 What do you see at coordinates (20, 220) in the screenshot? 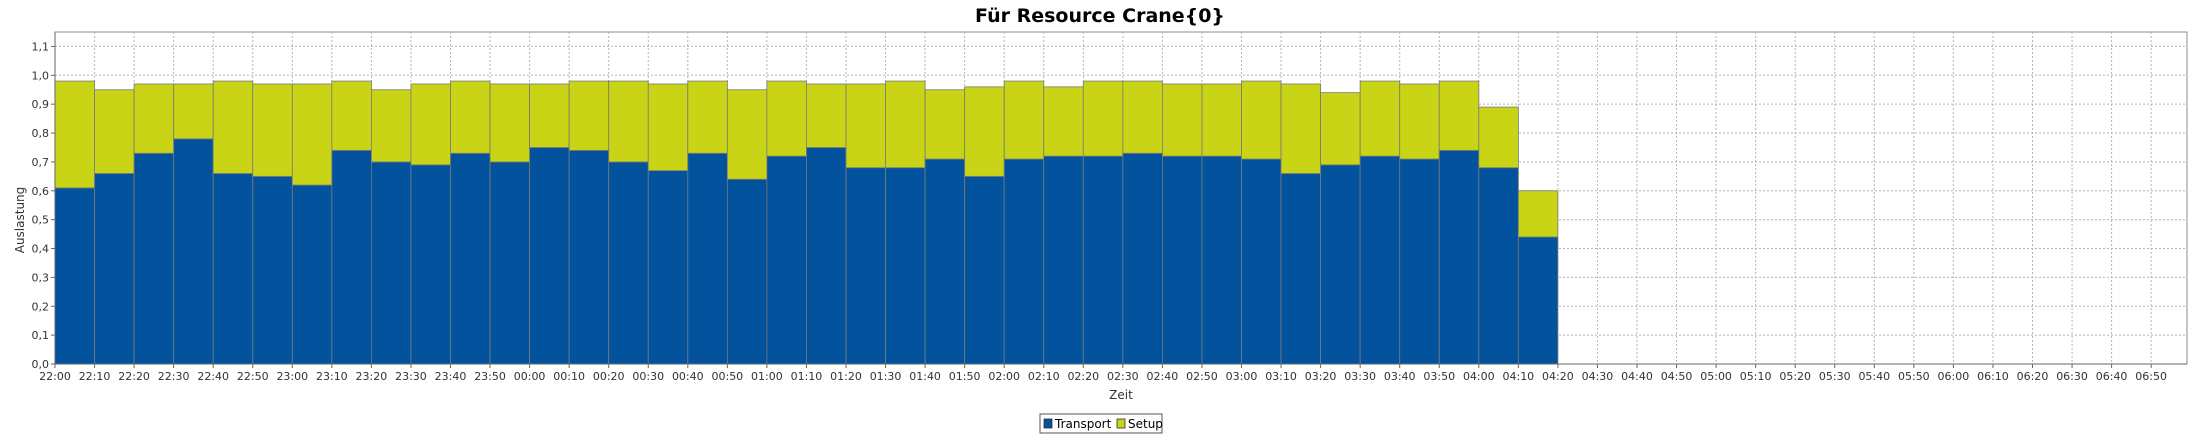
I see `y-axis-label: Auslastung` at bounding box center [20, 220].